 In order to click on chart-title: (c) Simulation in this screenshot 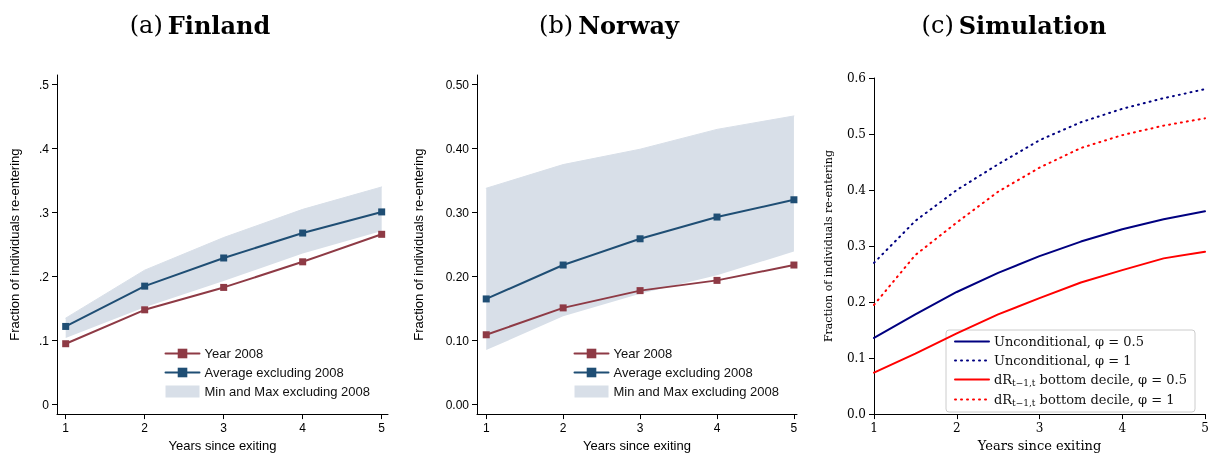, I will do `click(1014, 25)`.